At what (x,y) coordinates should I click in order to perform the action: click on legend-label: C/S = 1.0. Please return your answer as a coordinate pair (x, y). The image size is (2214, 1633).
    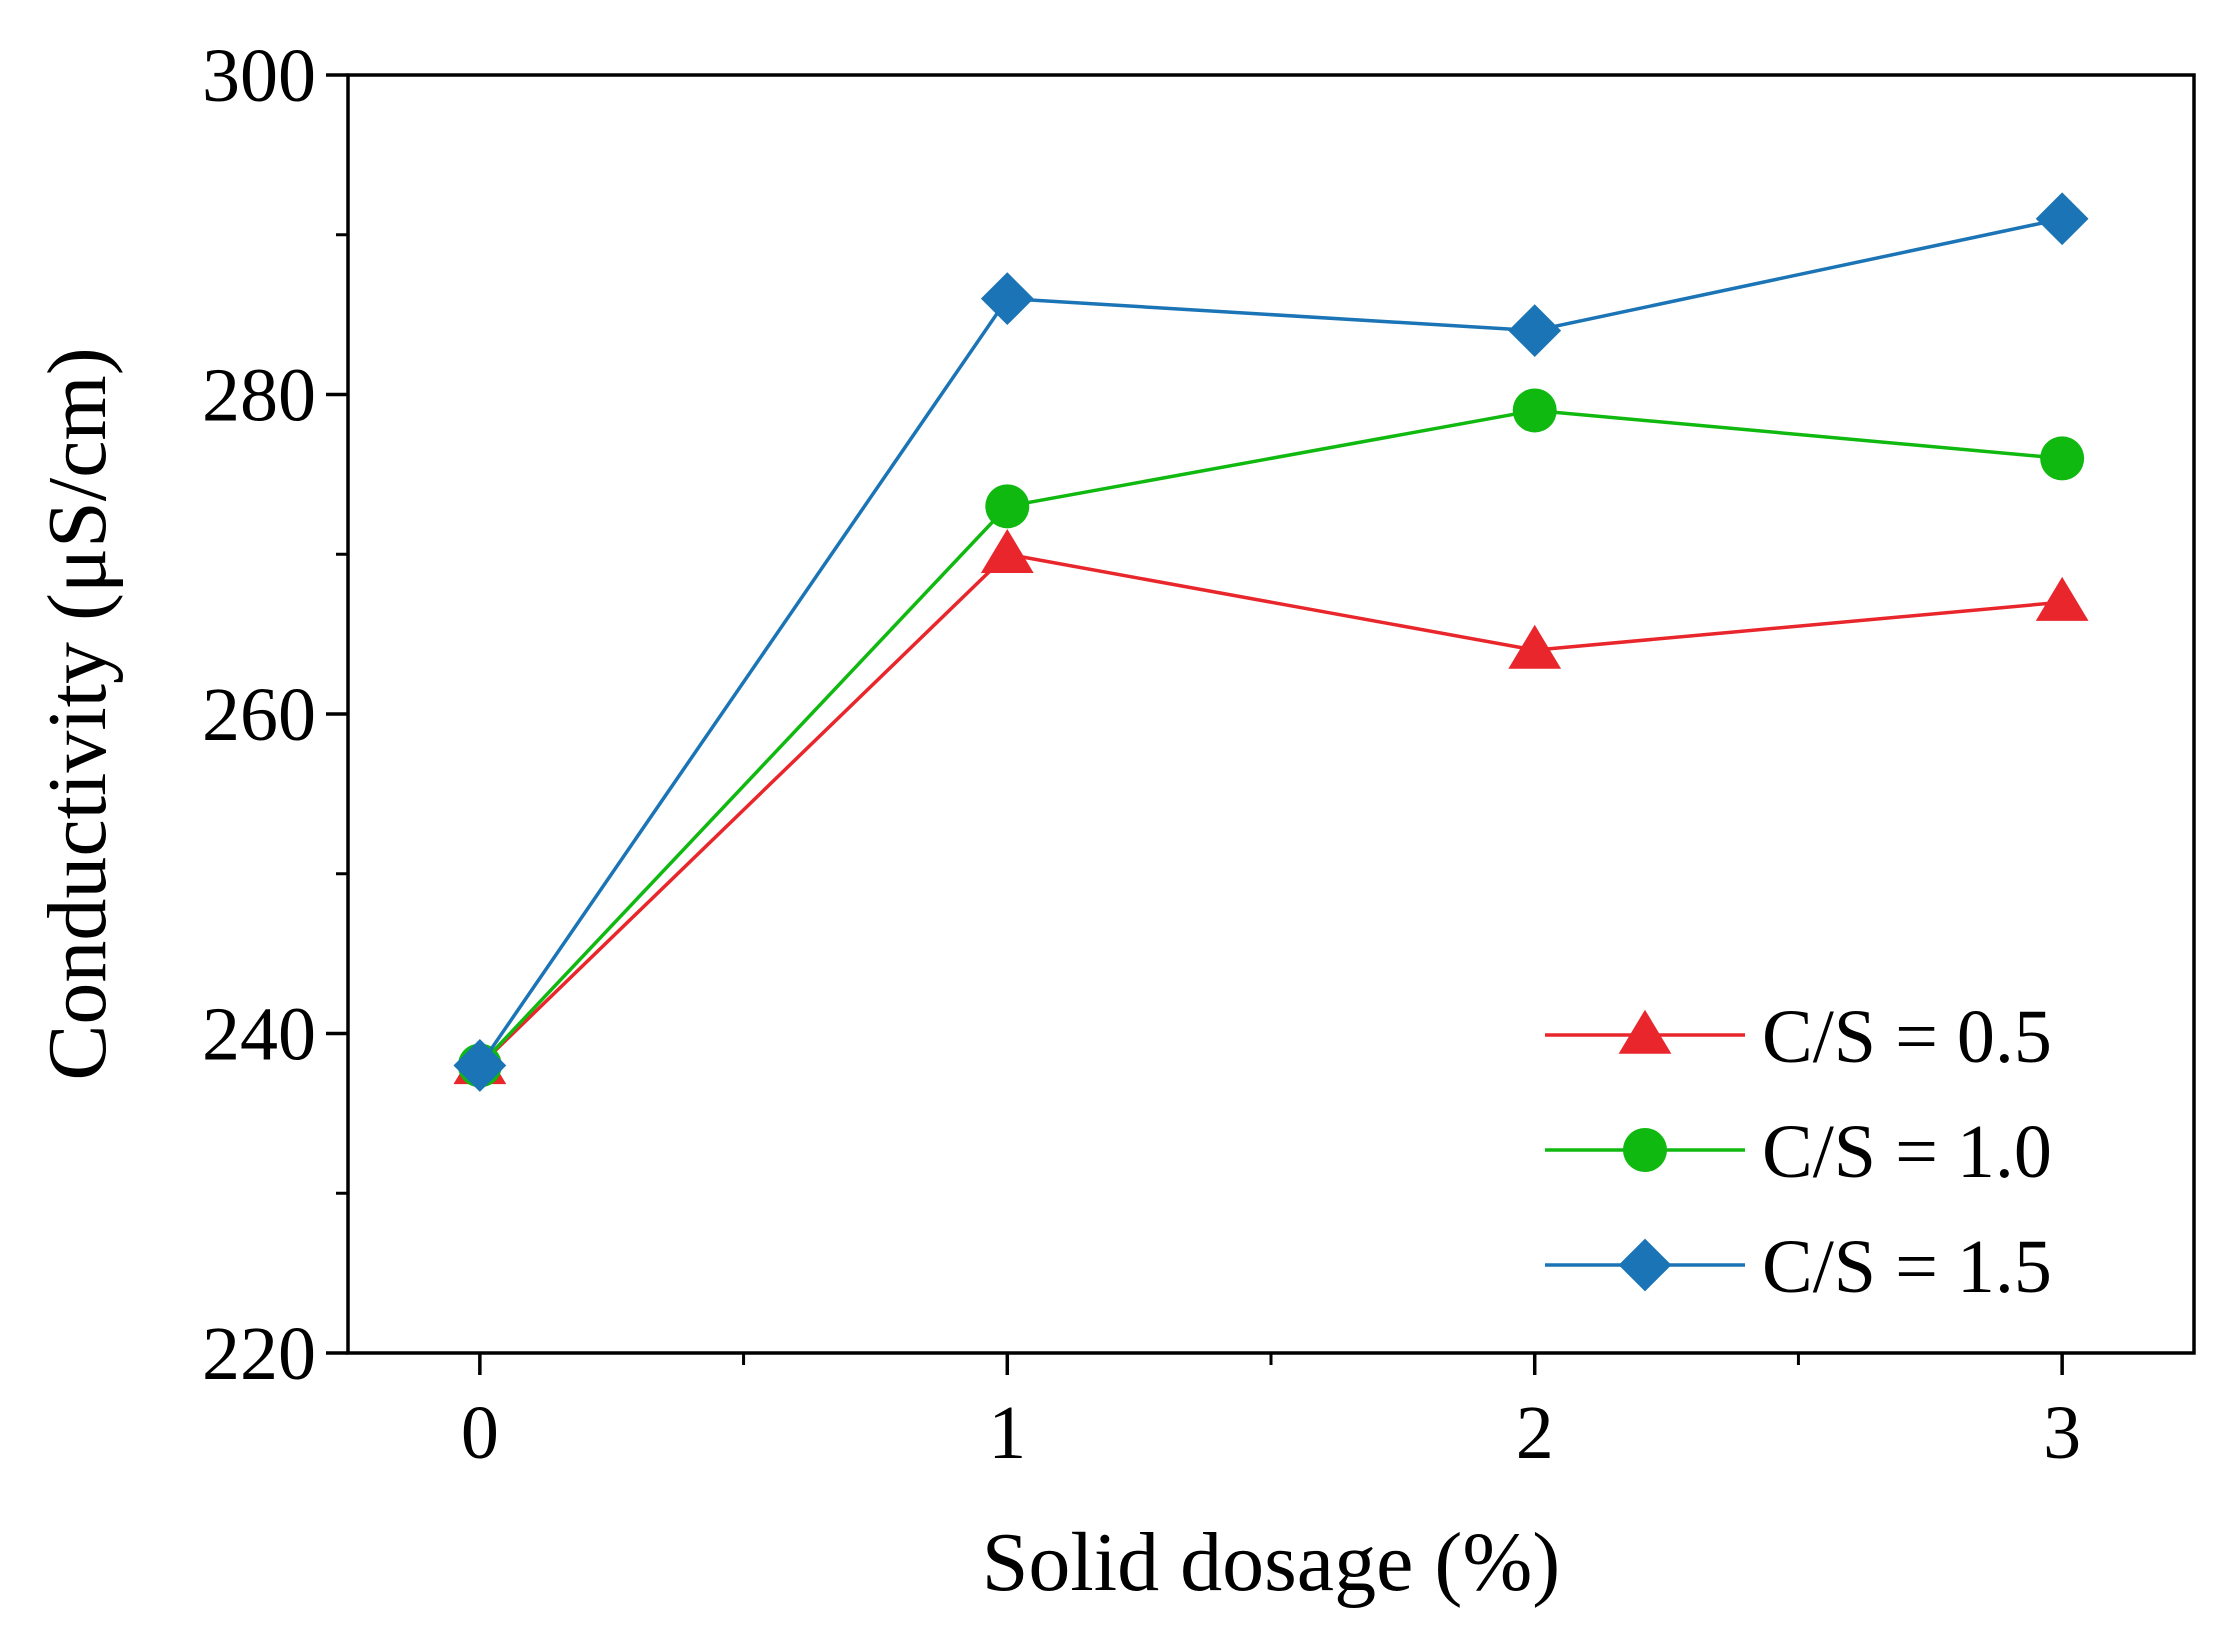
    Looking at the image, I should click on (1907, 1152).